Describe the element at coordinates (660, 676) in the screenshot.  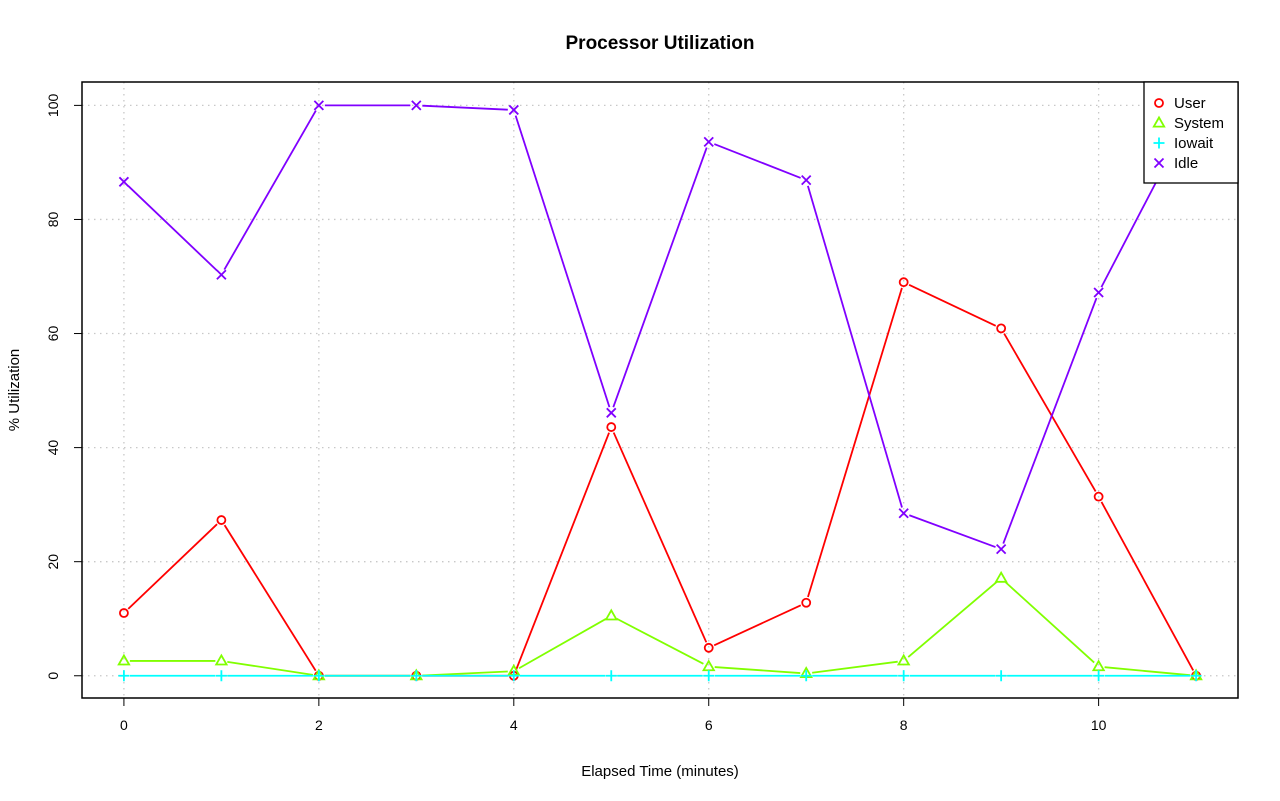
I see `series-iowait` at that location.